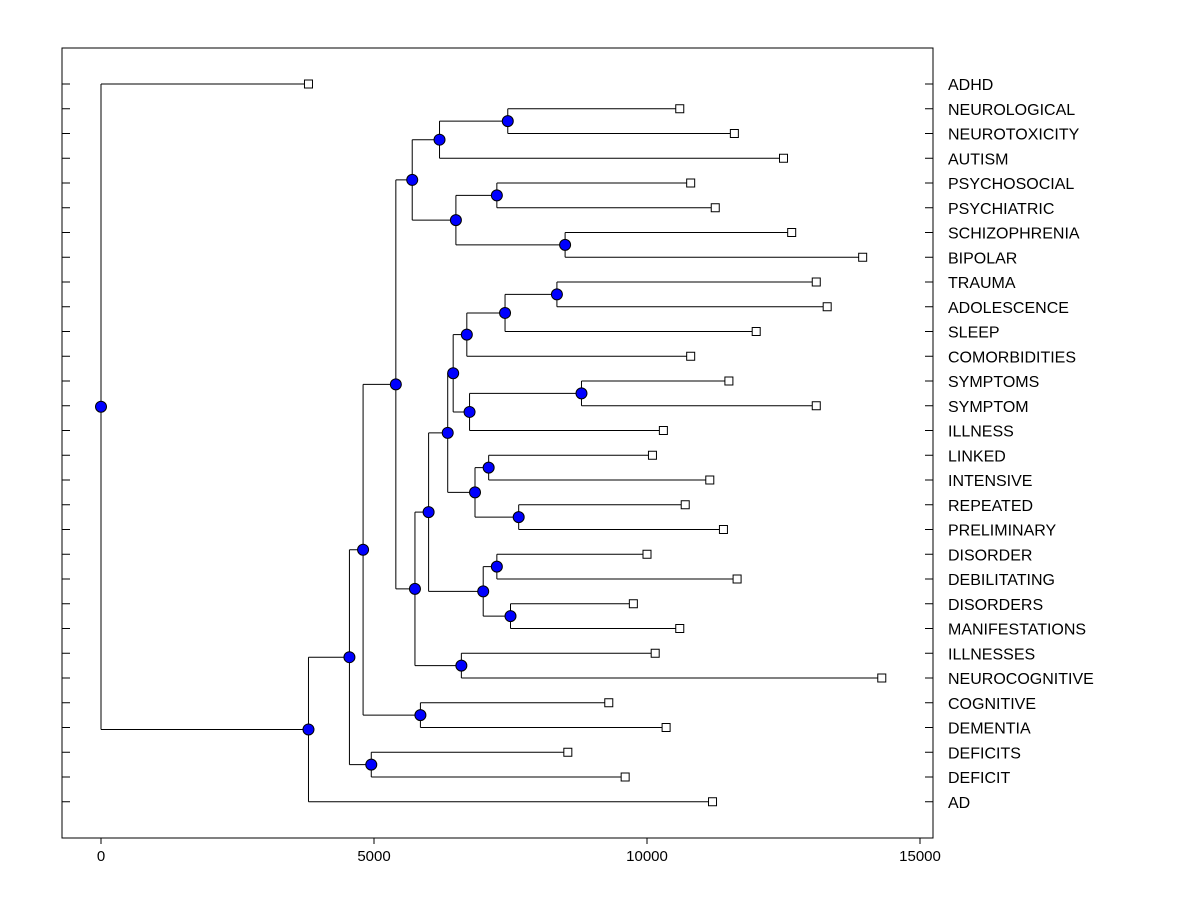 The height and width of the screenshot is (900, 1200). Describe the element at coordinates (685, 505) in the screenshot. I see `leaf-marker-repeated` at that location.